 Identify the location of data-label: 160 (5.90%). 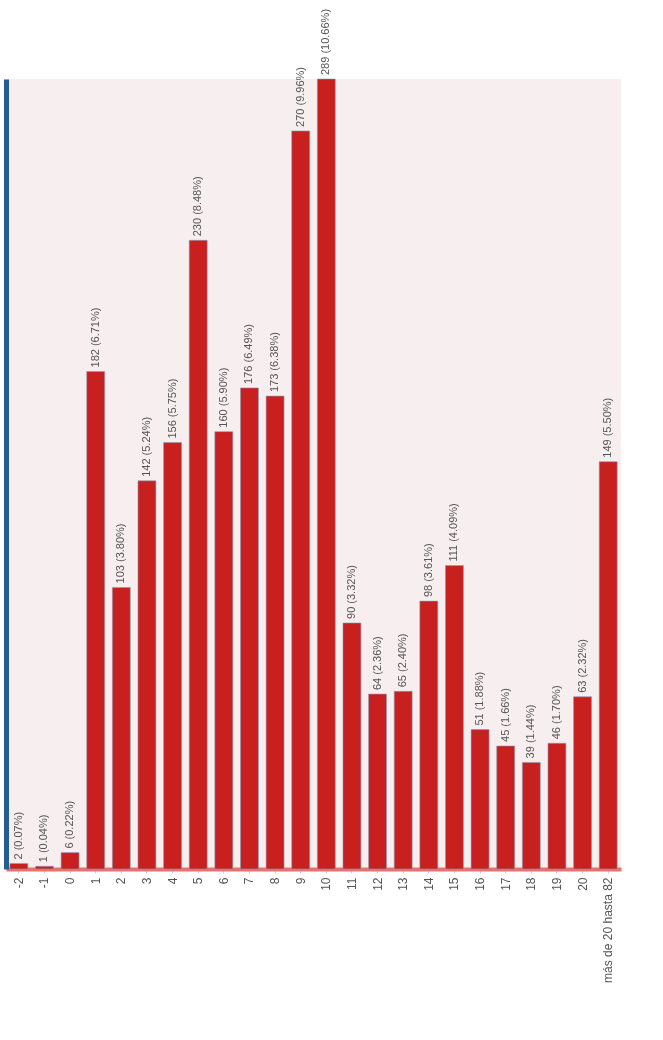
(222, 397).